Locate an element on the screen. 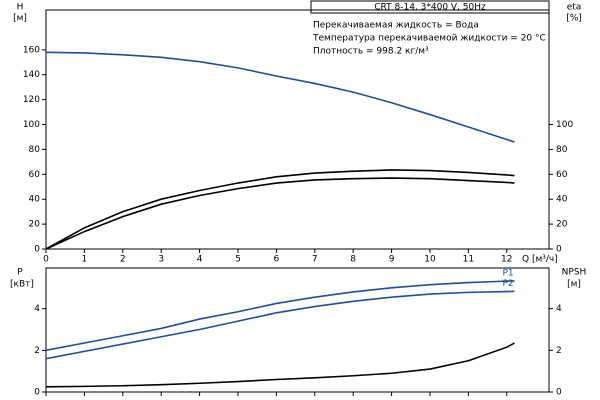  x-tick-label: 9 is located at coordinates (392, 260).